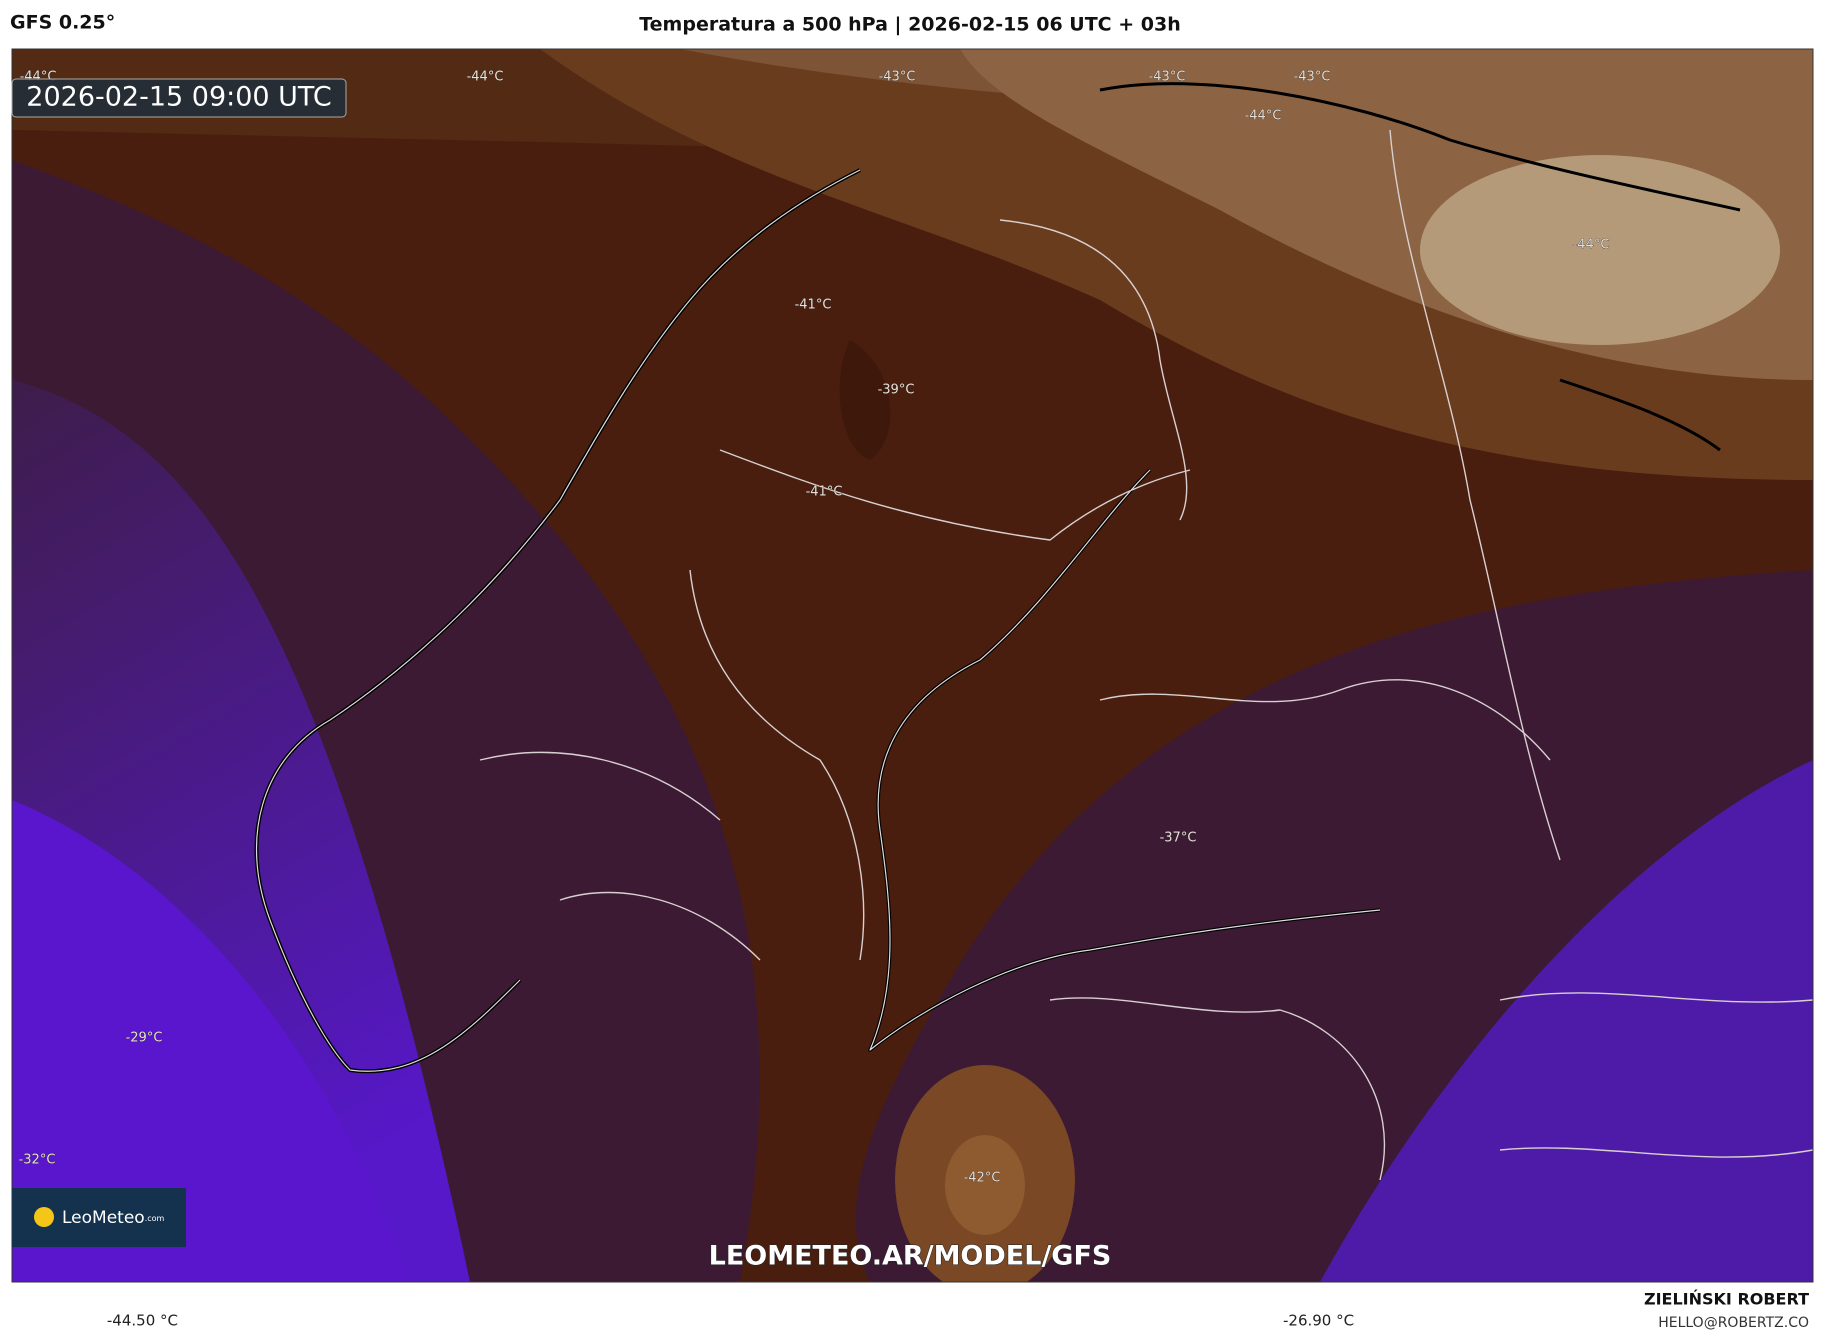  I want to click on author-name: ZIELIŃSKI ROBERT, so click(1726, 1299).